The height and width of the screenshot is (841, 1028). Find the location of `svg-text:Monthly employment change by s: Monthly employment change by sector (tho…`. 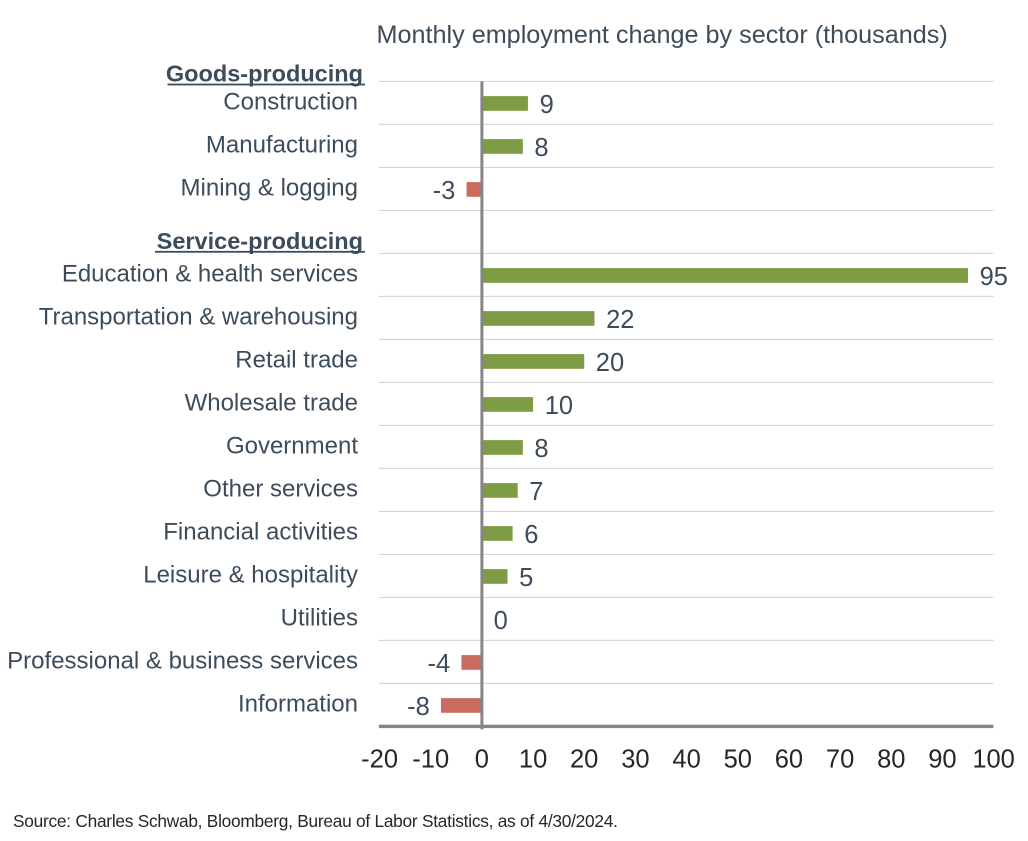

svg-text:Monthly employment change by s: Monthly employment change by sector (tho… is located at coordinates (662, 35).